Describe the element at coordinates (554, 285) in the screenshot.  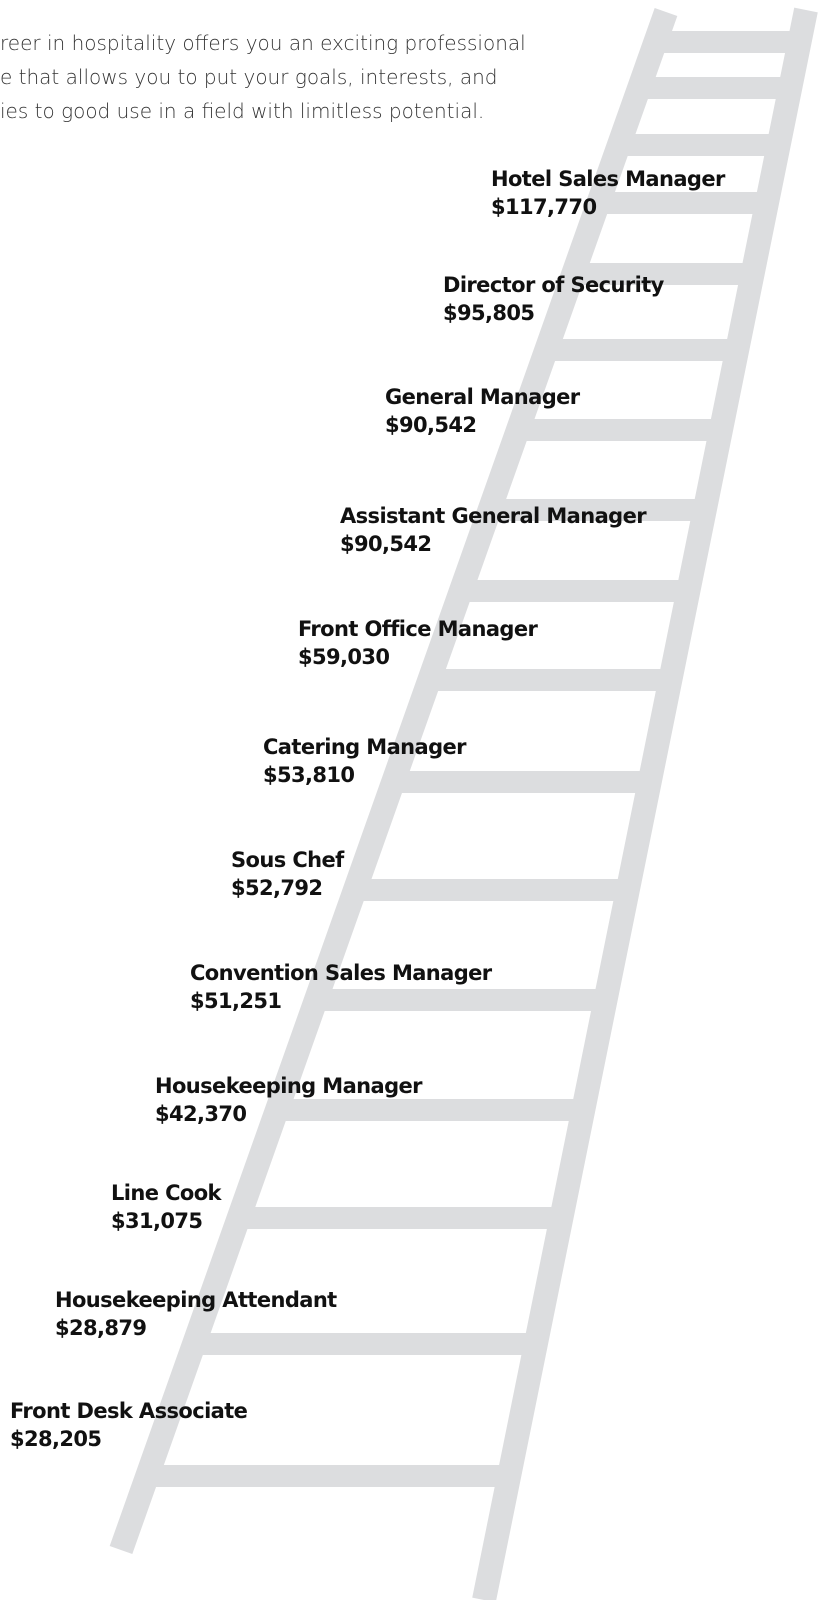
I see `step-title: Director of Security` at that location.